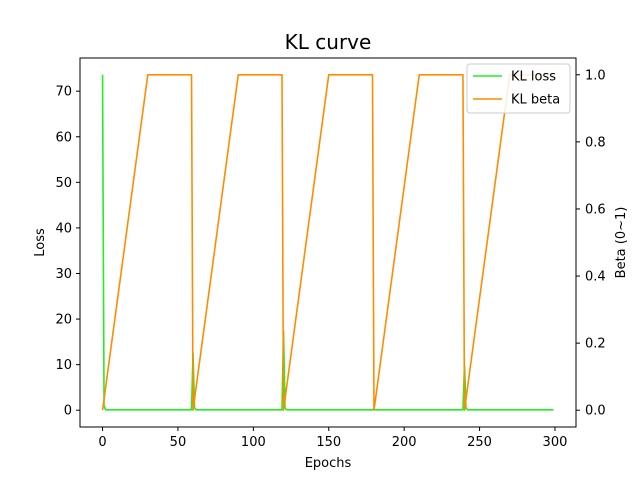  What do you see at coordinates (253, 442) in the screenshot?
I see `x-tick-label: 100` at bounding box center [253, 442].